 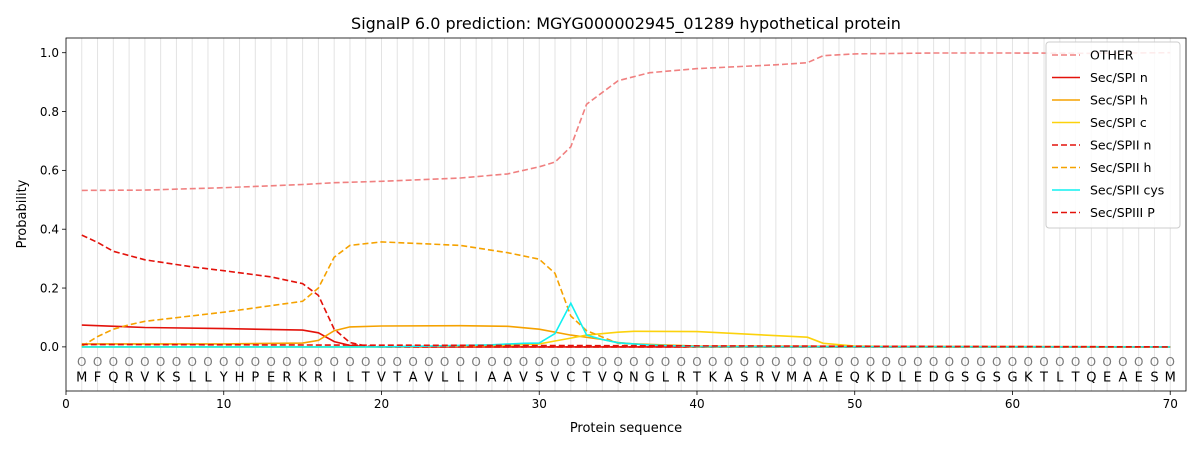 I want to click on x-tick-label: 40, so click(x=696, y=404).